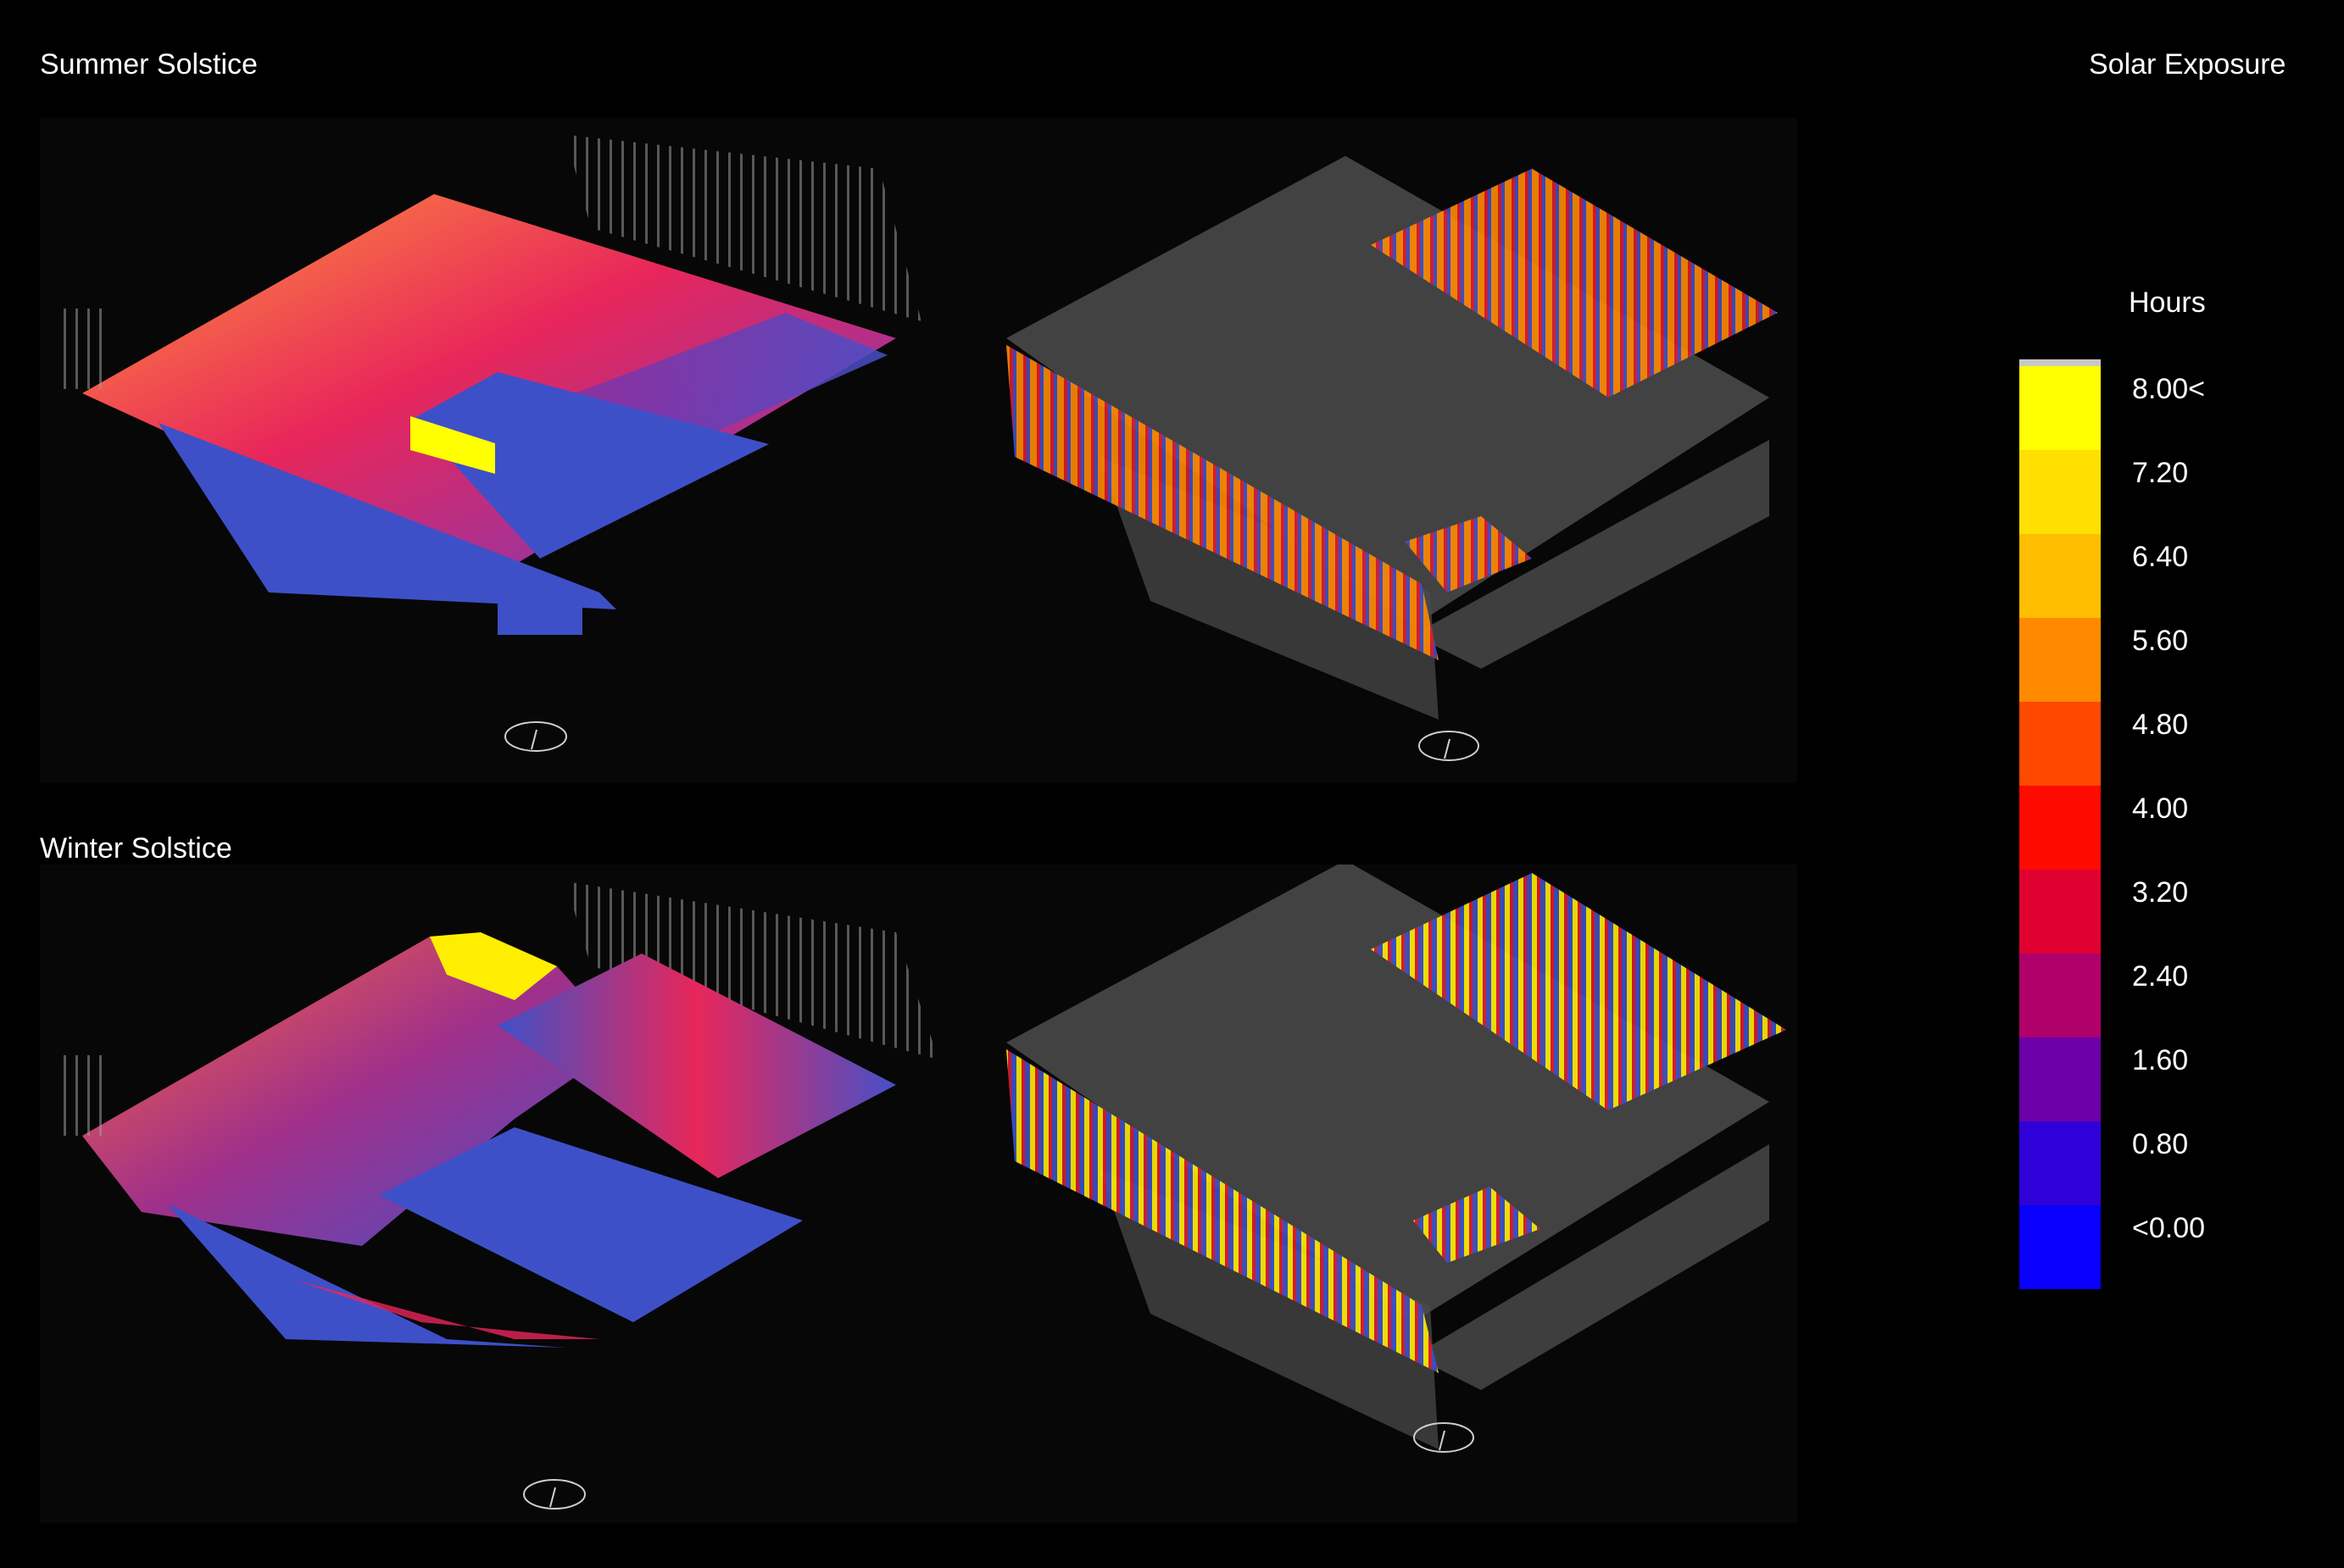 The width and height of the screenshot is (2344, 1568). What do you see at coordinates (136, 848) in the screenshot?
I see `winter-title: Winter Solstice` at bounding box center [136, 848].